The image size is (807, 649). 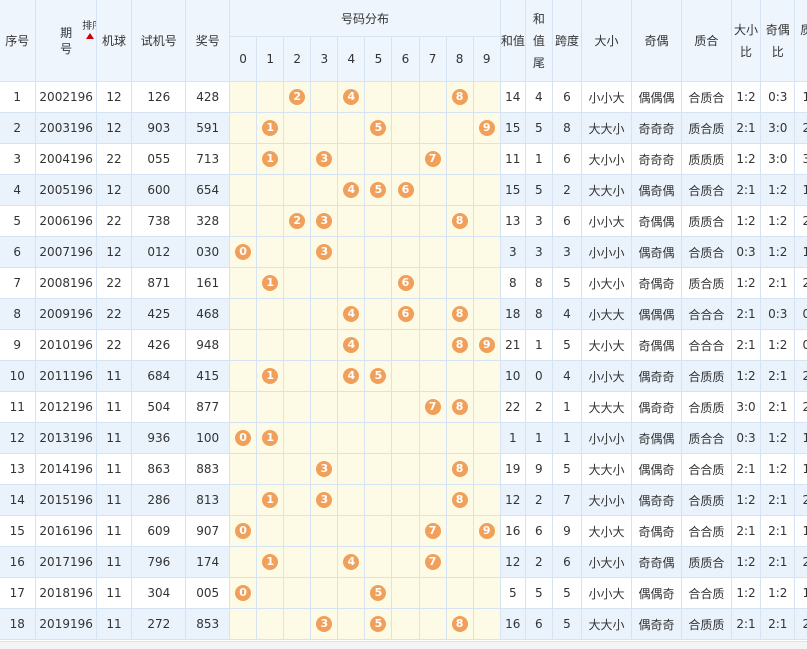 What do you see at coordinates (18, 97) in the screenshot?
I see `cell-seq: 1` at bounding box center [18, 97].